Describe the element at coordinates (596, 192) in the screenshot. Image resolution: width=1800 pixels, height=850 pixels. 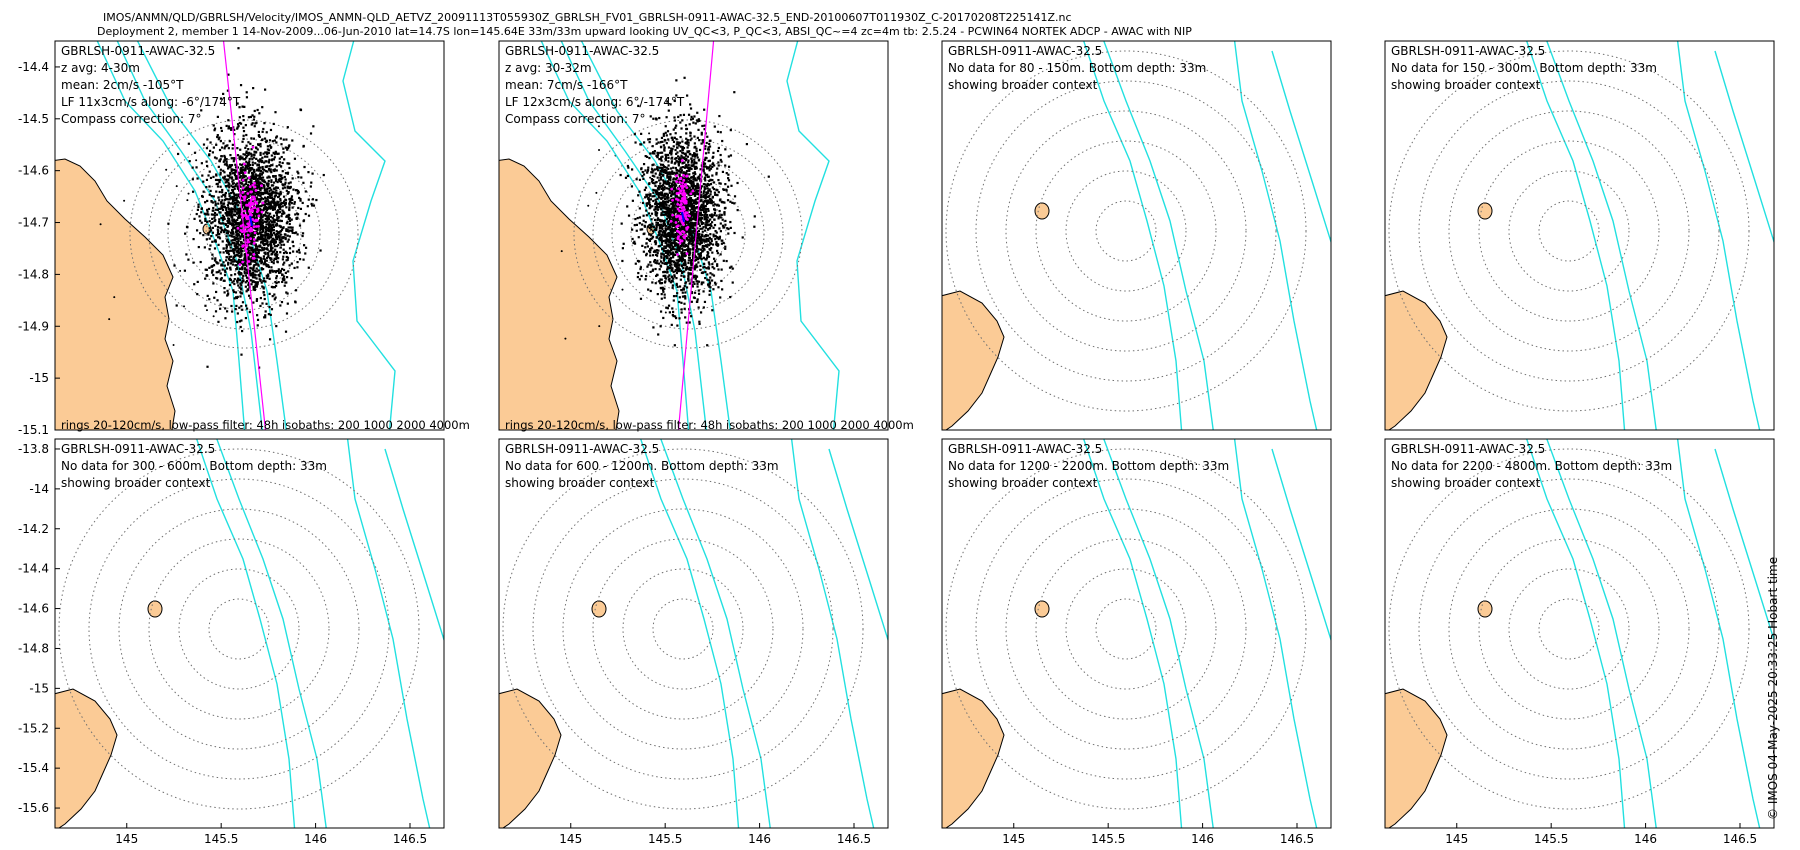
I see `reef-speck` at that location.